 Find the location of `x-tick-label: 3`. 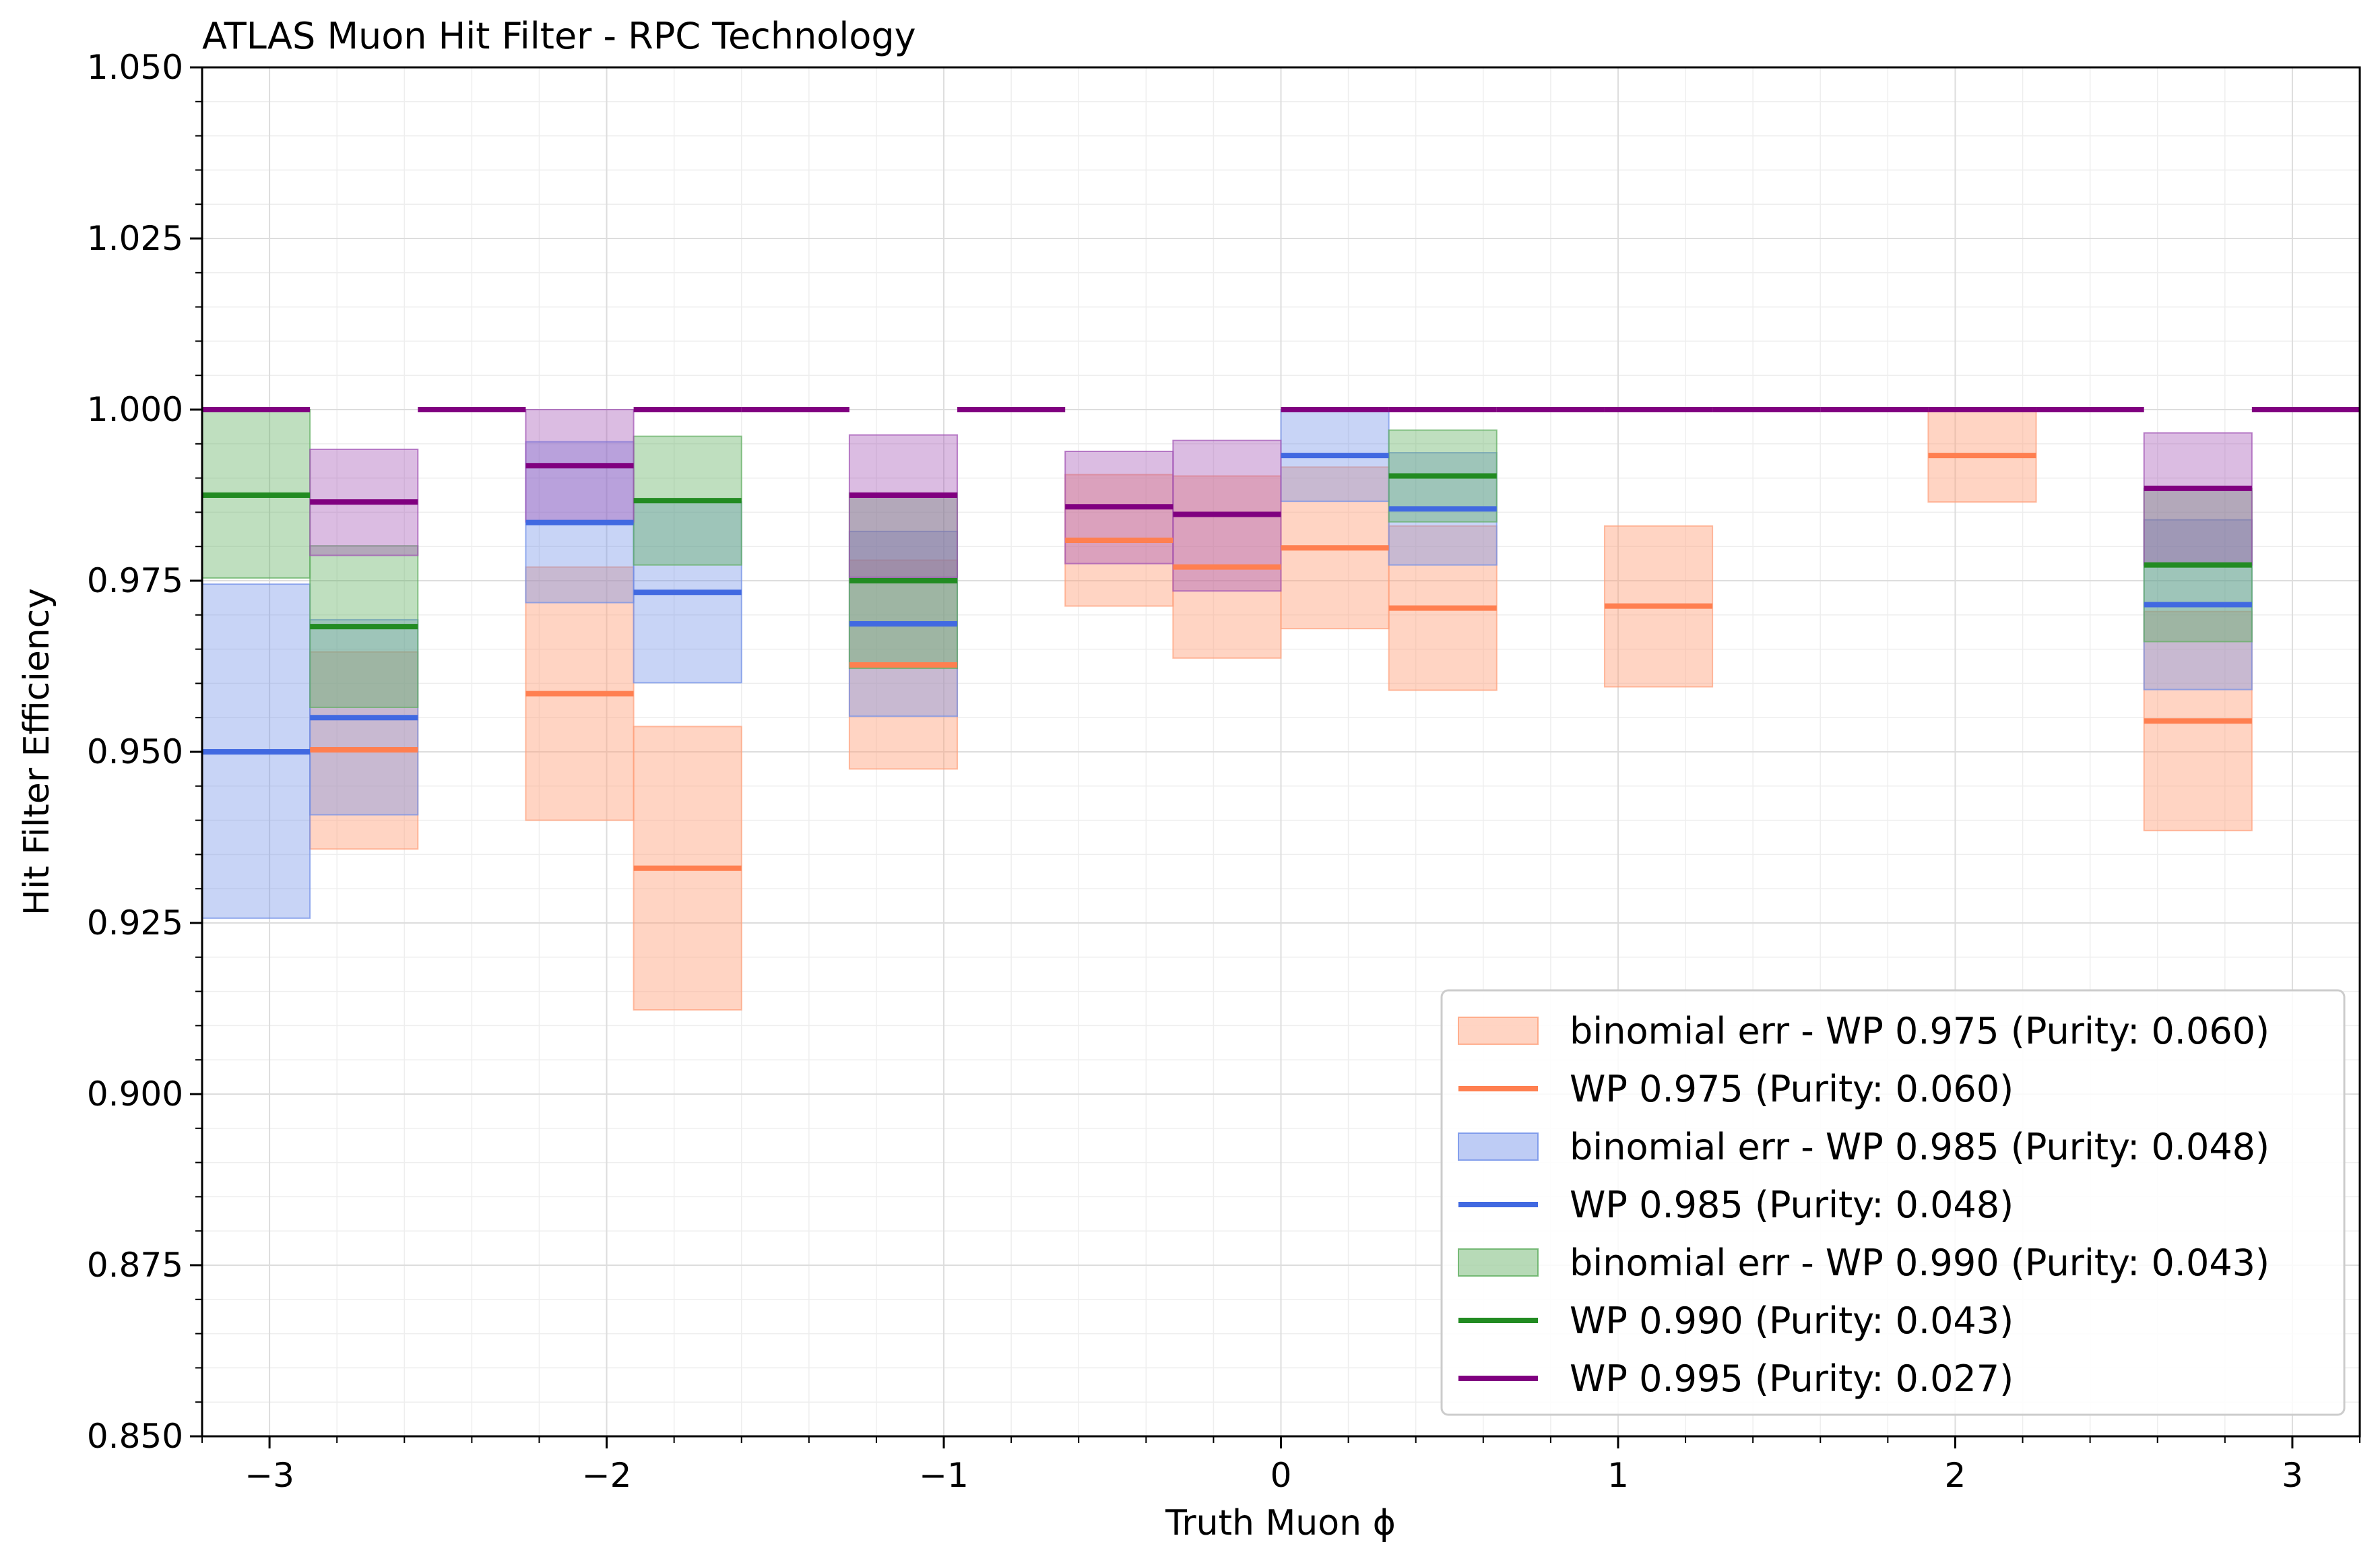

x-tick-label: 3 is located at coordinates (2293, 1475).